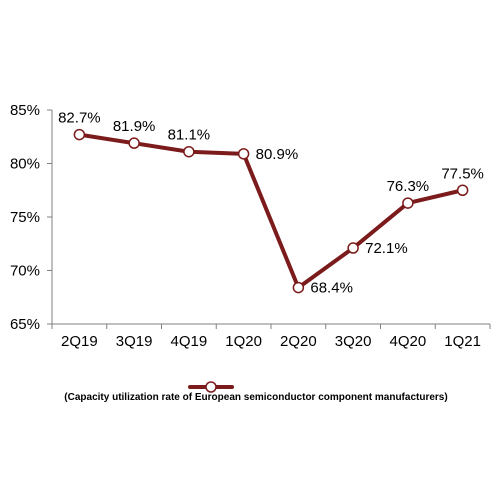 The width and height of the screenshot is (500, 500). Describe the element at coordinates (386, 248) in the screenshot. I see `data-label: 72.1%` at that location.